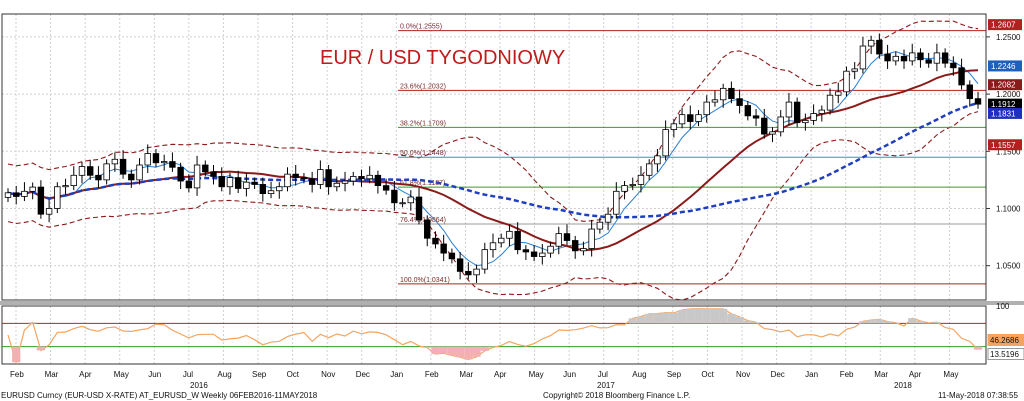  Describe the element at coordinates (1008, 151) in the screenshot. I see `y-tick-label: 1.1500` at that location.